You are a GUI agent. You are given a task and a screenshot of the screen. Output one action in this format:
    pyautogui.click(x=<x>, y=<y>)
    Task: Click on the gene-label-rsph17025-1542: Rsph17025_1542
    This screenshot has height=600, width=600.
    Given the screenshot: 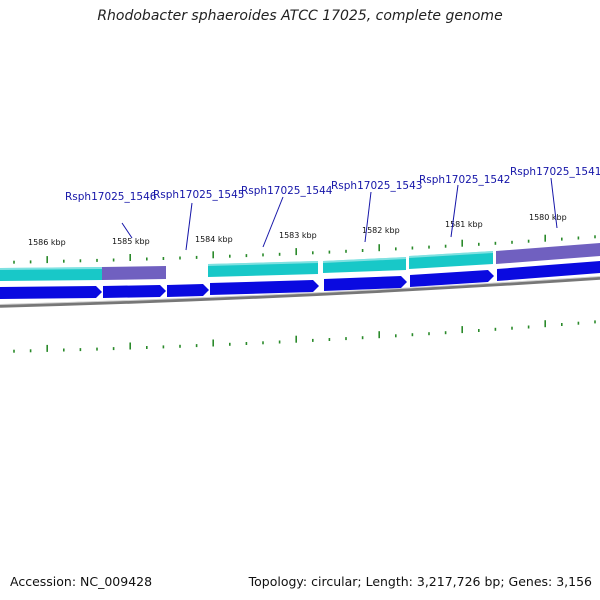 What is the action you would take?
    pyautogui.click(x=464, y=180)
    